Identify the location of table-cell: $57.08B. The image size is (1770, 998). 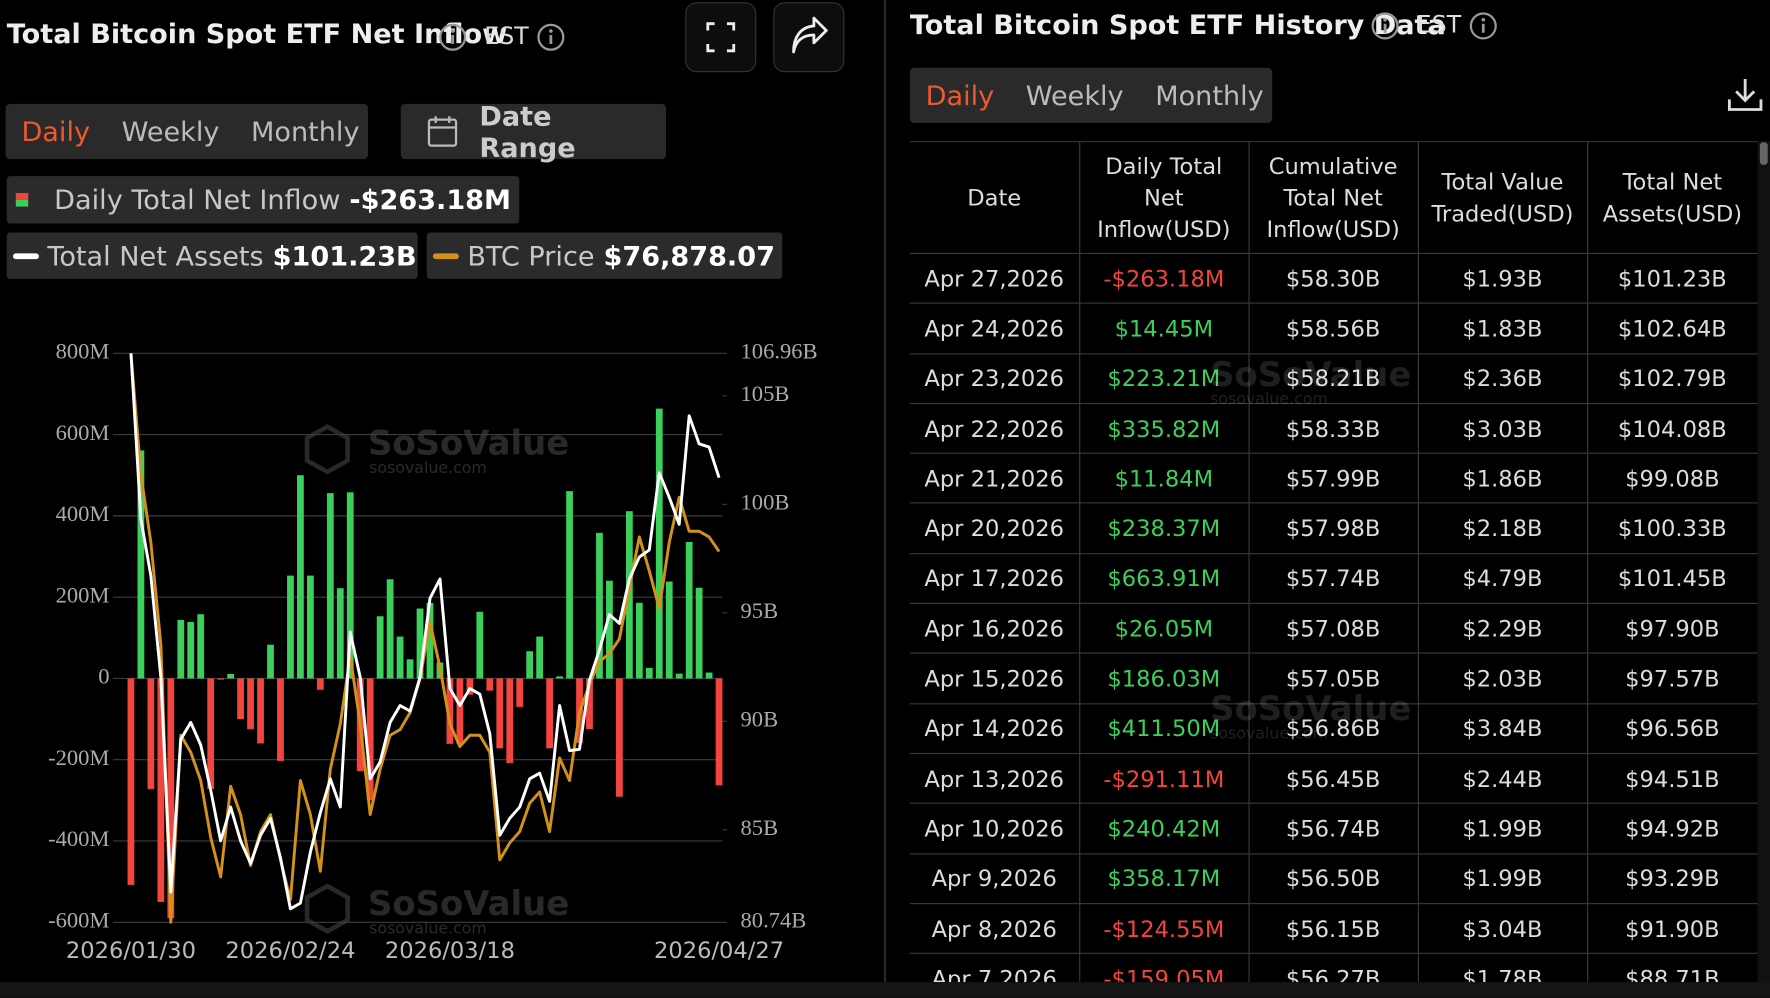
(1333, 628).